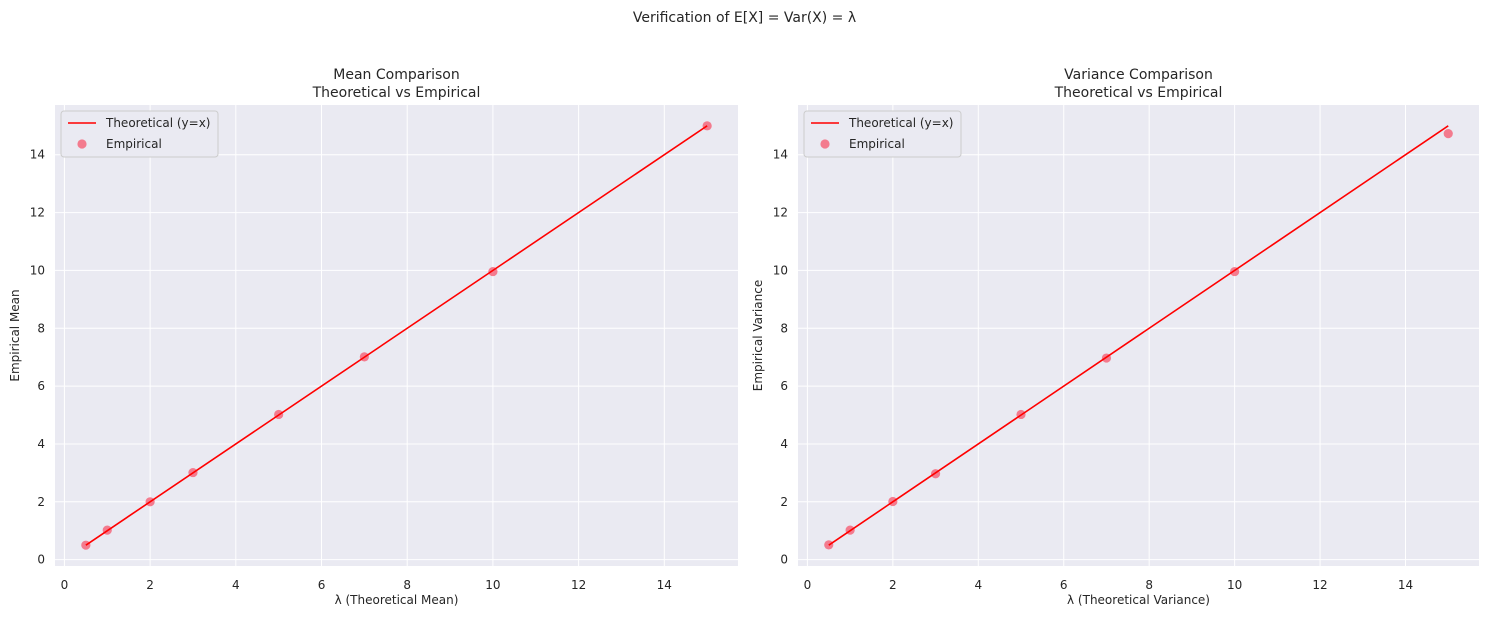 The image size is (1489, 620). Describe the element at coordinates (396, 75) in the screenshot. I see `chart-title: Mean Comparison` at that location.